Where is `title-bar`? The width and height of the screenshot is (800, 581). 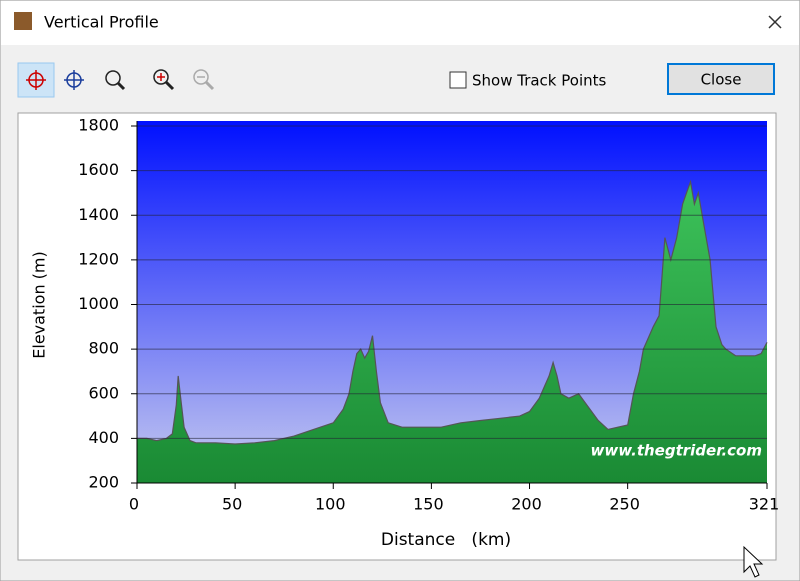
title-bar is located at coordinates (400, 23).